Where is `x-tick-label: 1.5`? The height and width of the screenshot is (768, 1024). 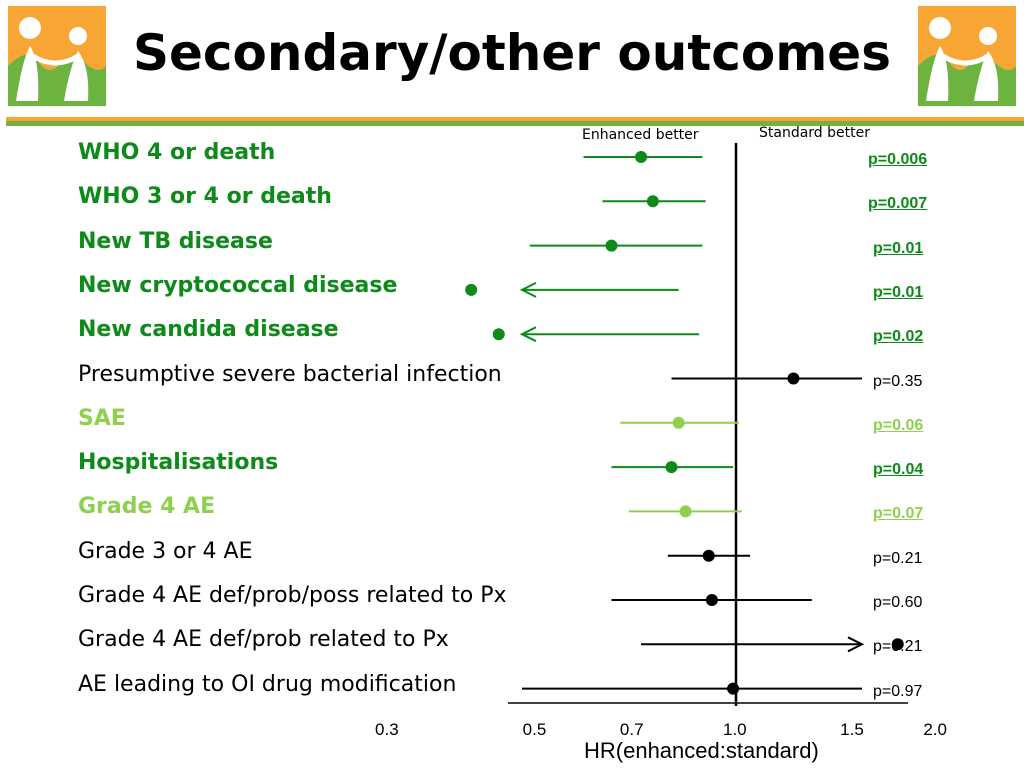
x-tick-label: 1.5 is located at coordinates (852, 729).